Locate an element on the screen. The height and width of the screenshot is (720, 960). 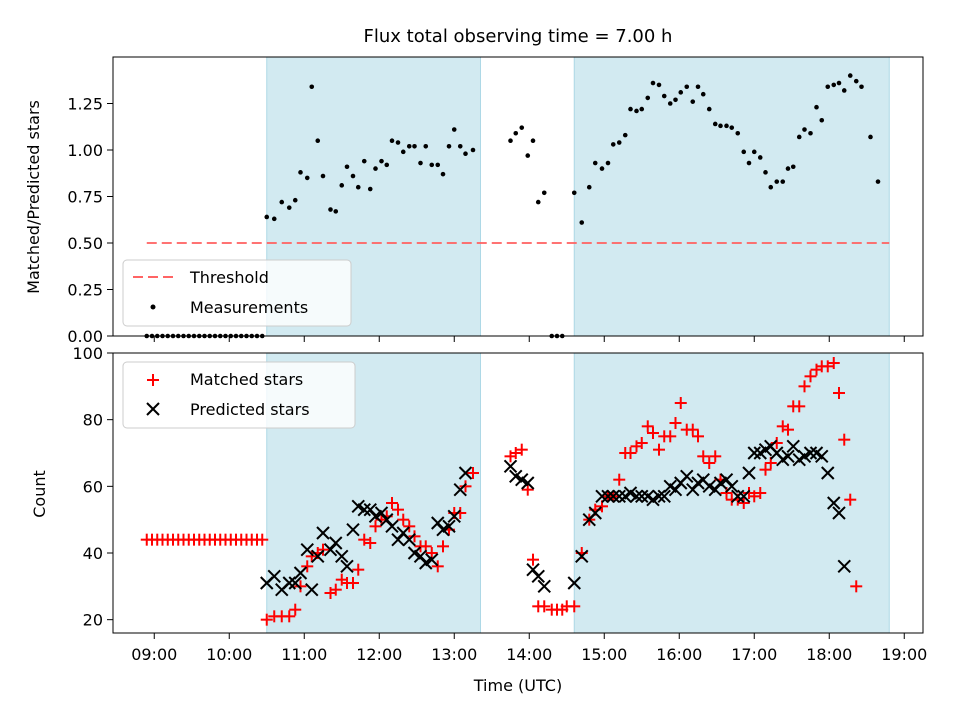
legend-matched-label: Matched stars is located at coordinates (246, 379).